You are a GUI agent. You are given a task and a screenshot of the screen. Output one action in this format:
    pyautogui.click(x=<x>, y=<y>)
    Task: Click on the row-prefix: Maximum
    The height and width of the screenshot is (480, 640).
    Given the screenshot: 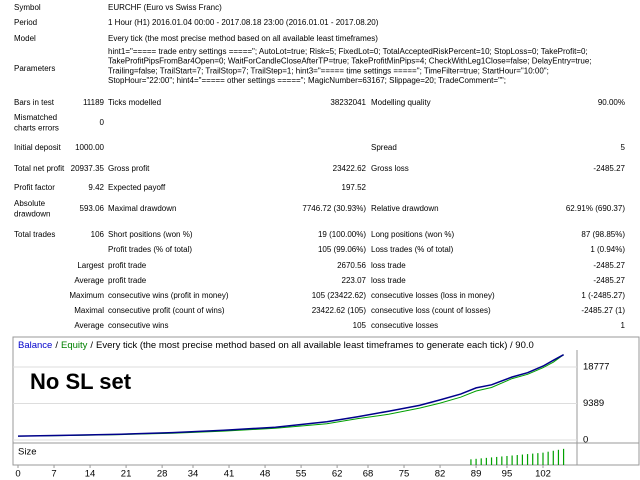 What is the action you would take?
    pyautogui.click(x=86, y=295)
    